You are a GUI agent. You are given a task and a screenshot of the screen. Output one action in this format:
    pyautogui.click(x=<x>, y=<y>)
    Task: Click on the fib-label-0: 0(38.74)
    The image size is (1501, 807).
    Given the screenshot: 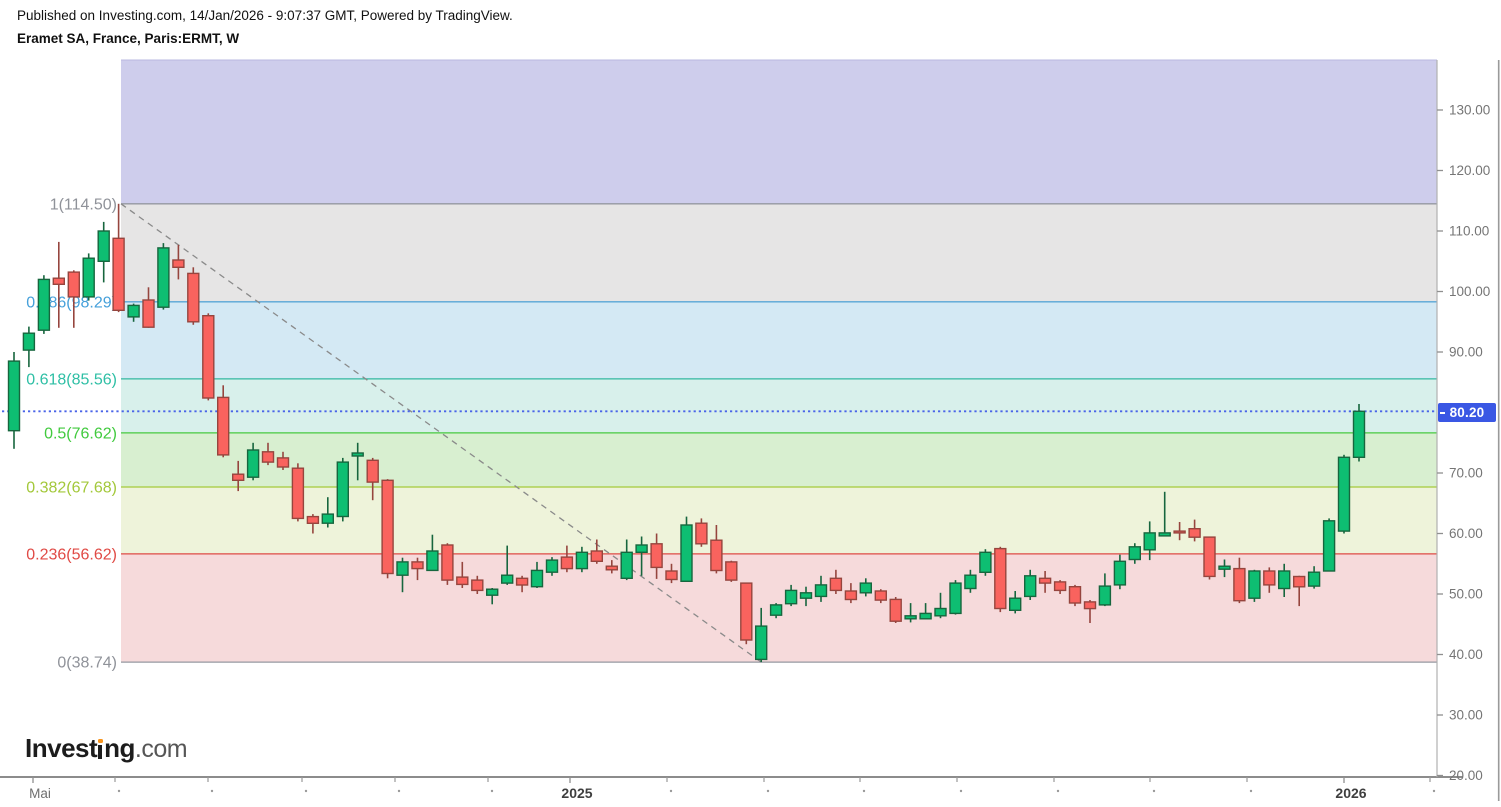 What is the action you would take?
    pyautogui.click(x=87, y=663)
    